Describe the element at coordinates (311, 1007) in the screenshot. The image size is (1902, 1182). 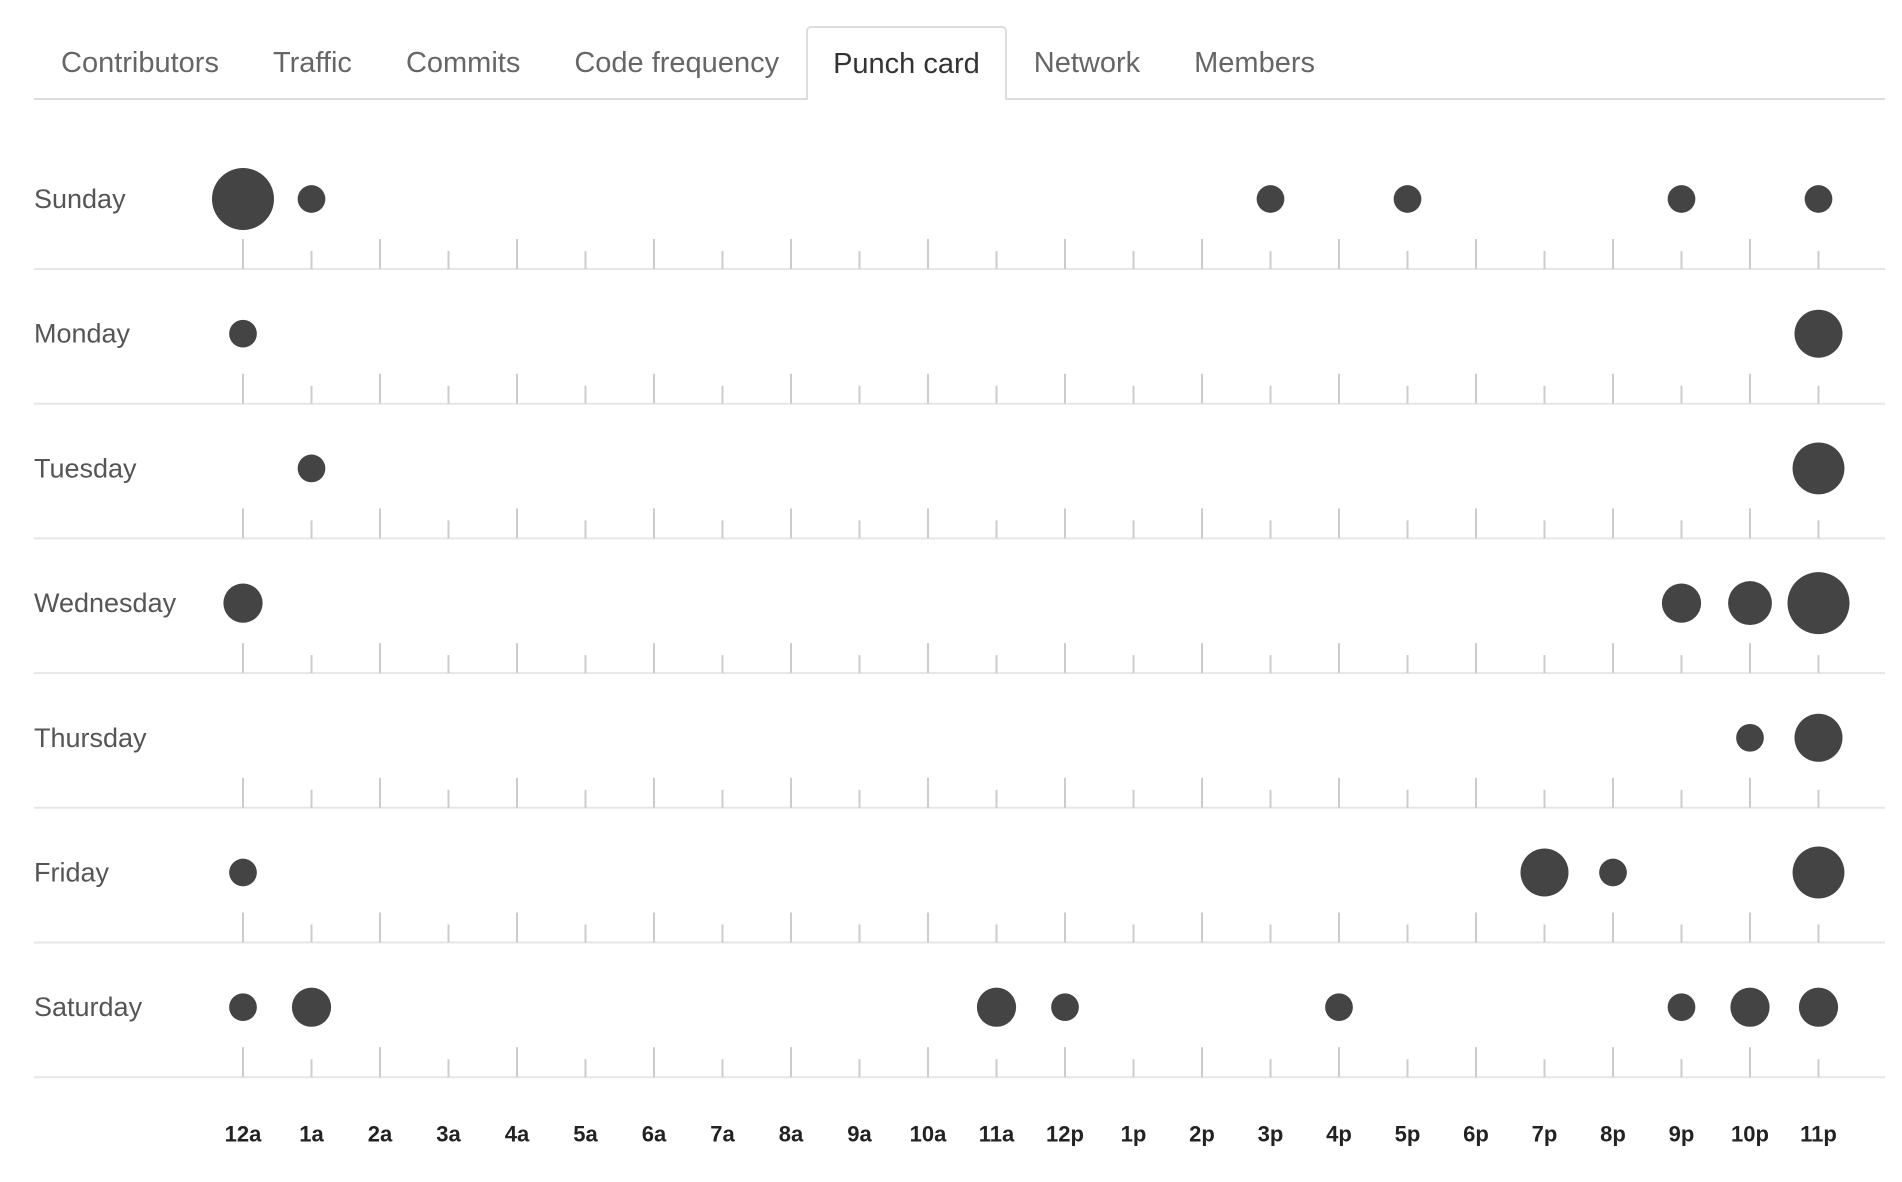
I see `punch-dot-saturday-1a` at that location.